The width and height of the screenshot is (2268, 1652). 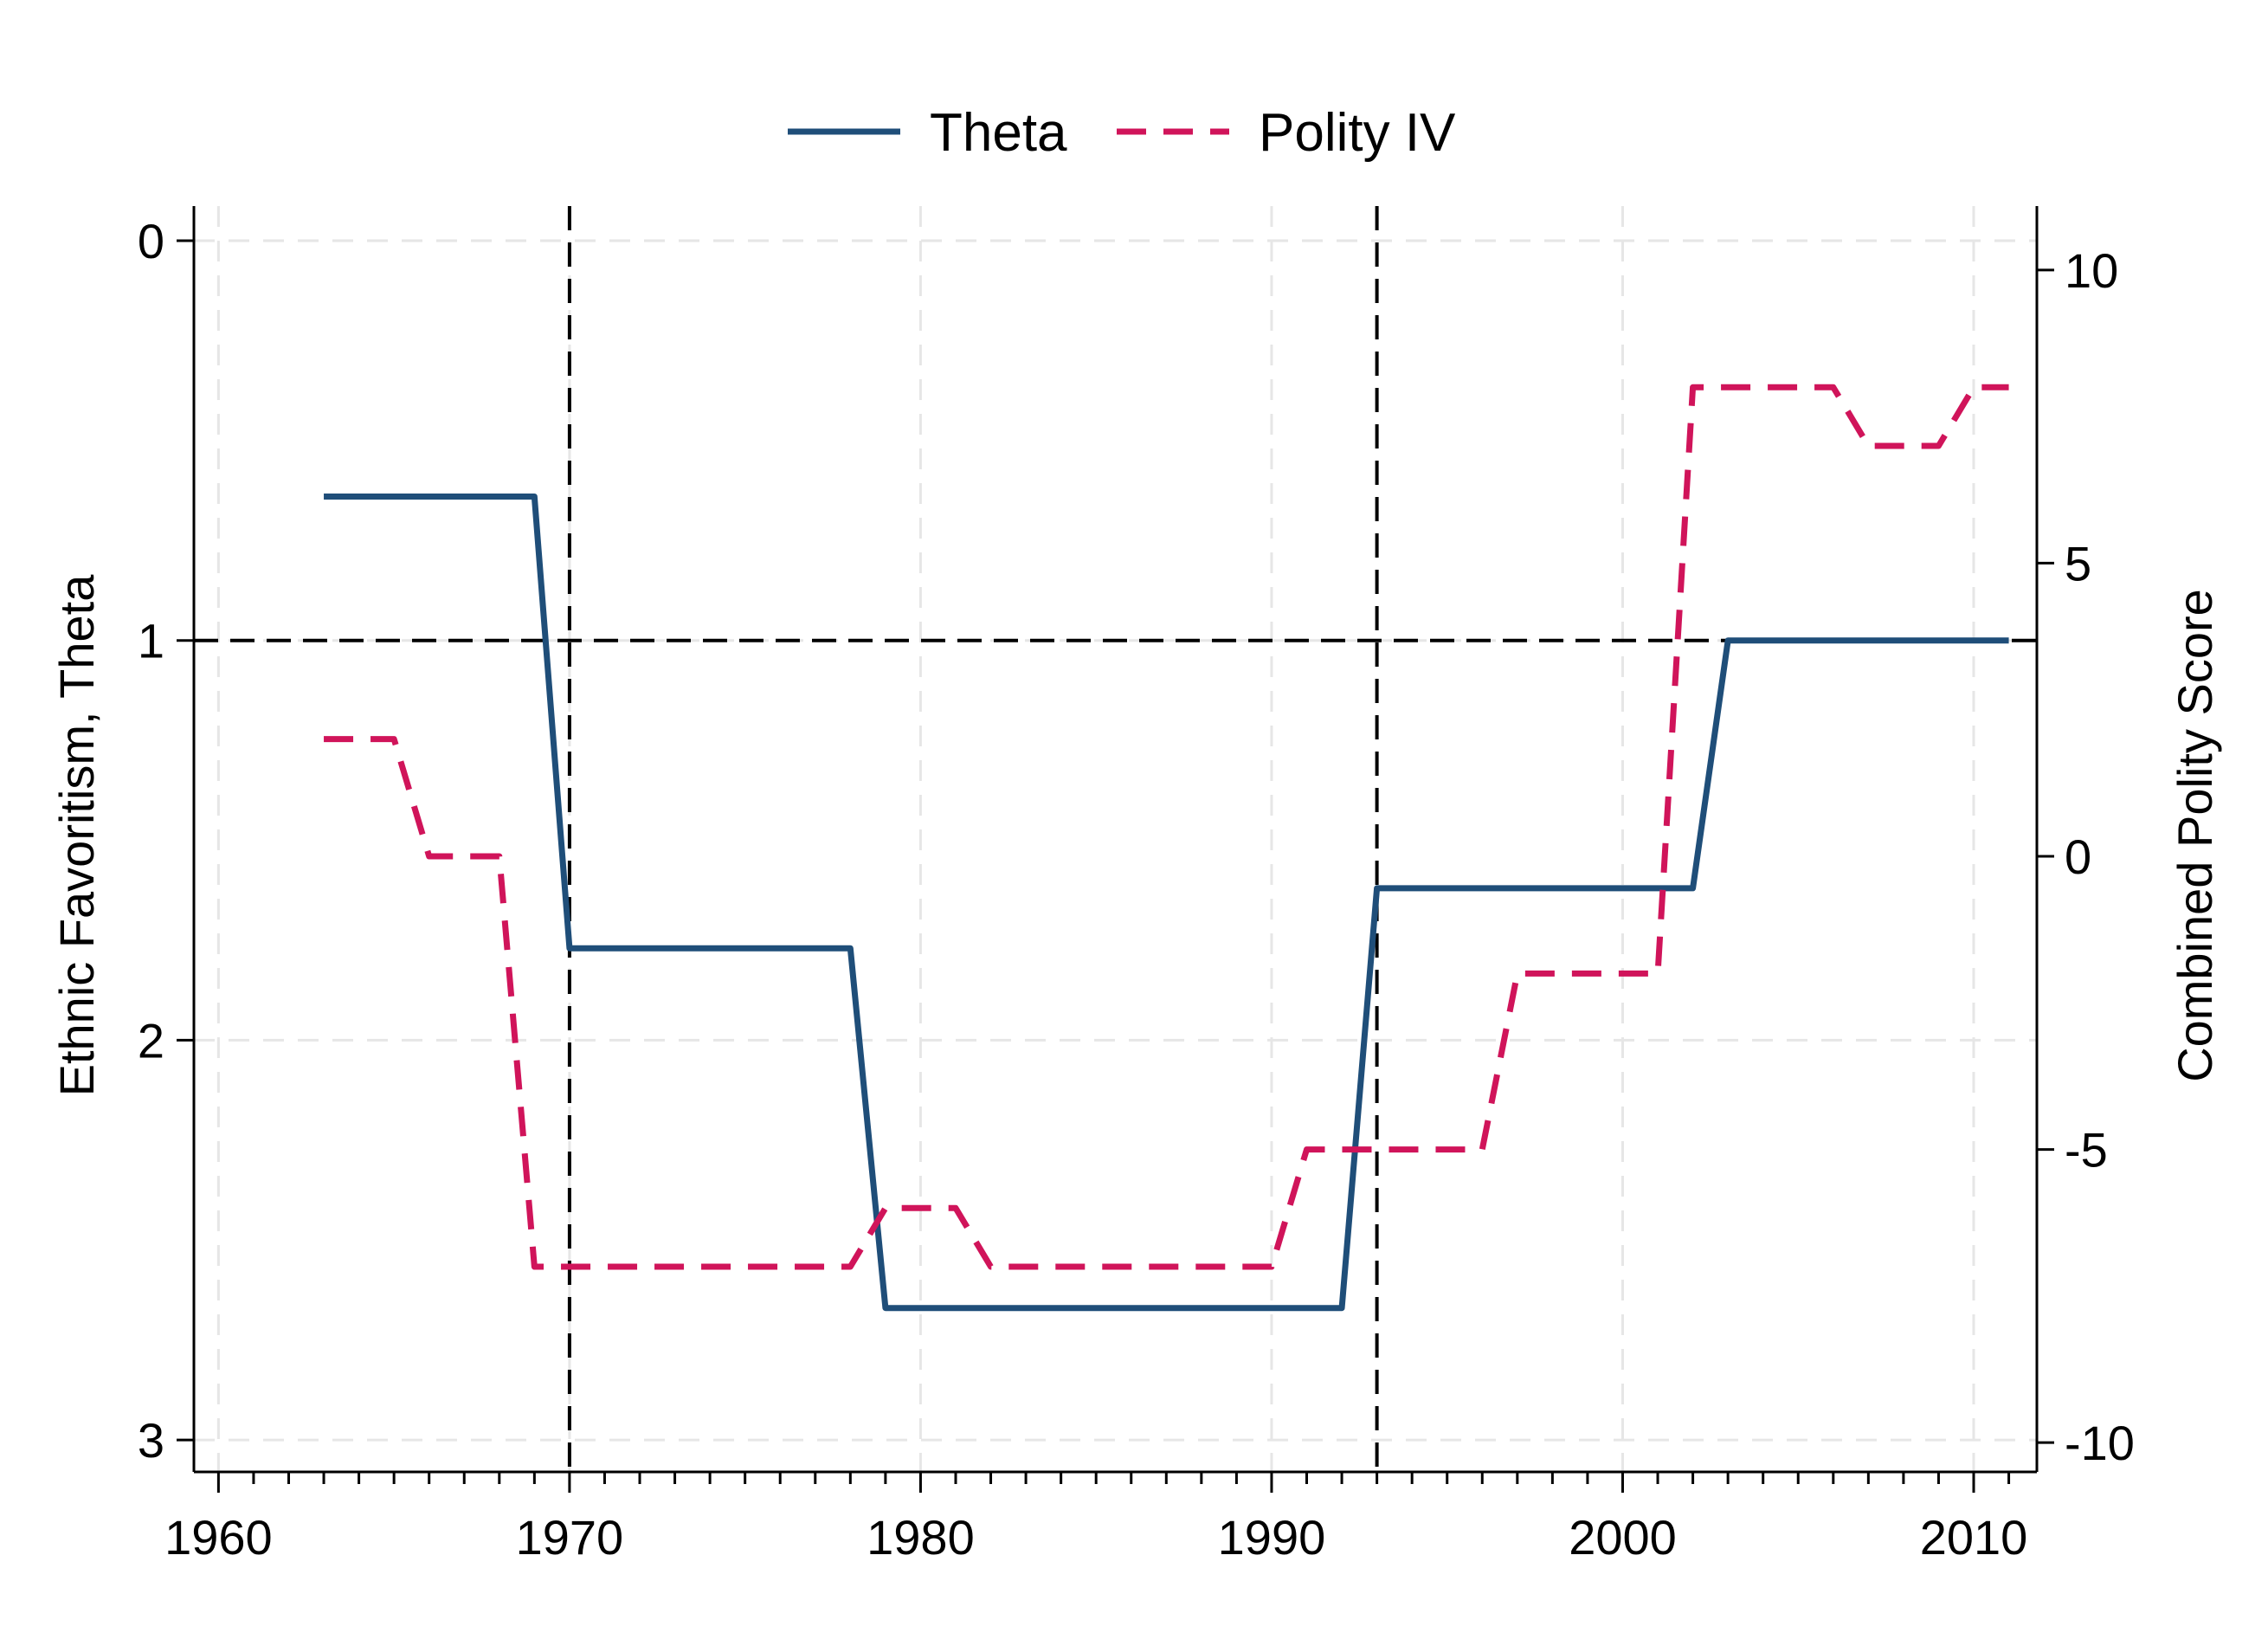 I want to click on y-right-tick-label--10: -10, so click(x=2100, y=1443).